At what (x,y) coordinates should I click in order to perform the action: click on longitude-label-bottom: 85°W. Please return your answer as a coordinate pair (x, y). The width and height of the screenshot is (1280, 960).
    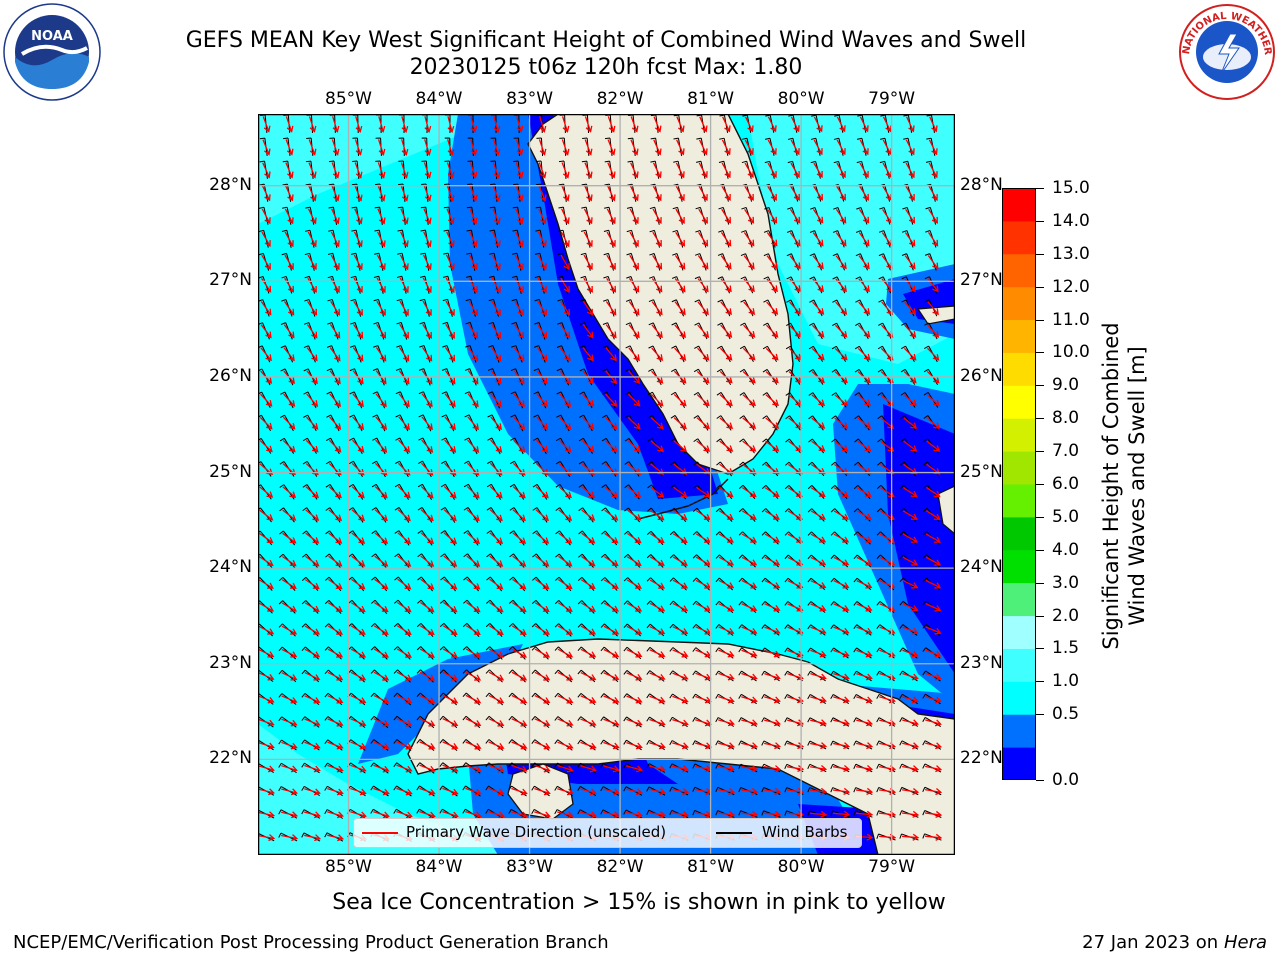
    Looking at the image, I should click on (348, 867).